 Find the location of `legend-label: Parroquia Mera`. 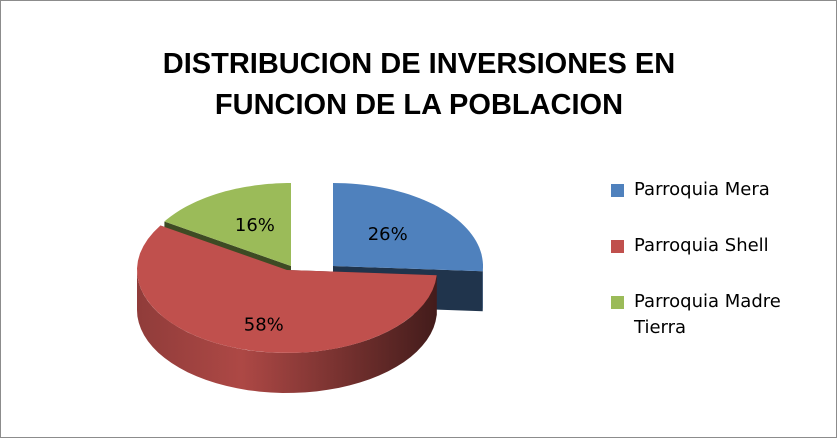

legend-label: Parroquia Mera is located at coordinates (702, 189).